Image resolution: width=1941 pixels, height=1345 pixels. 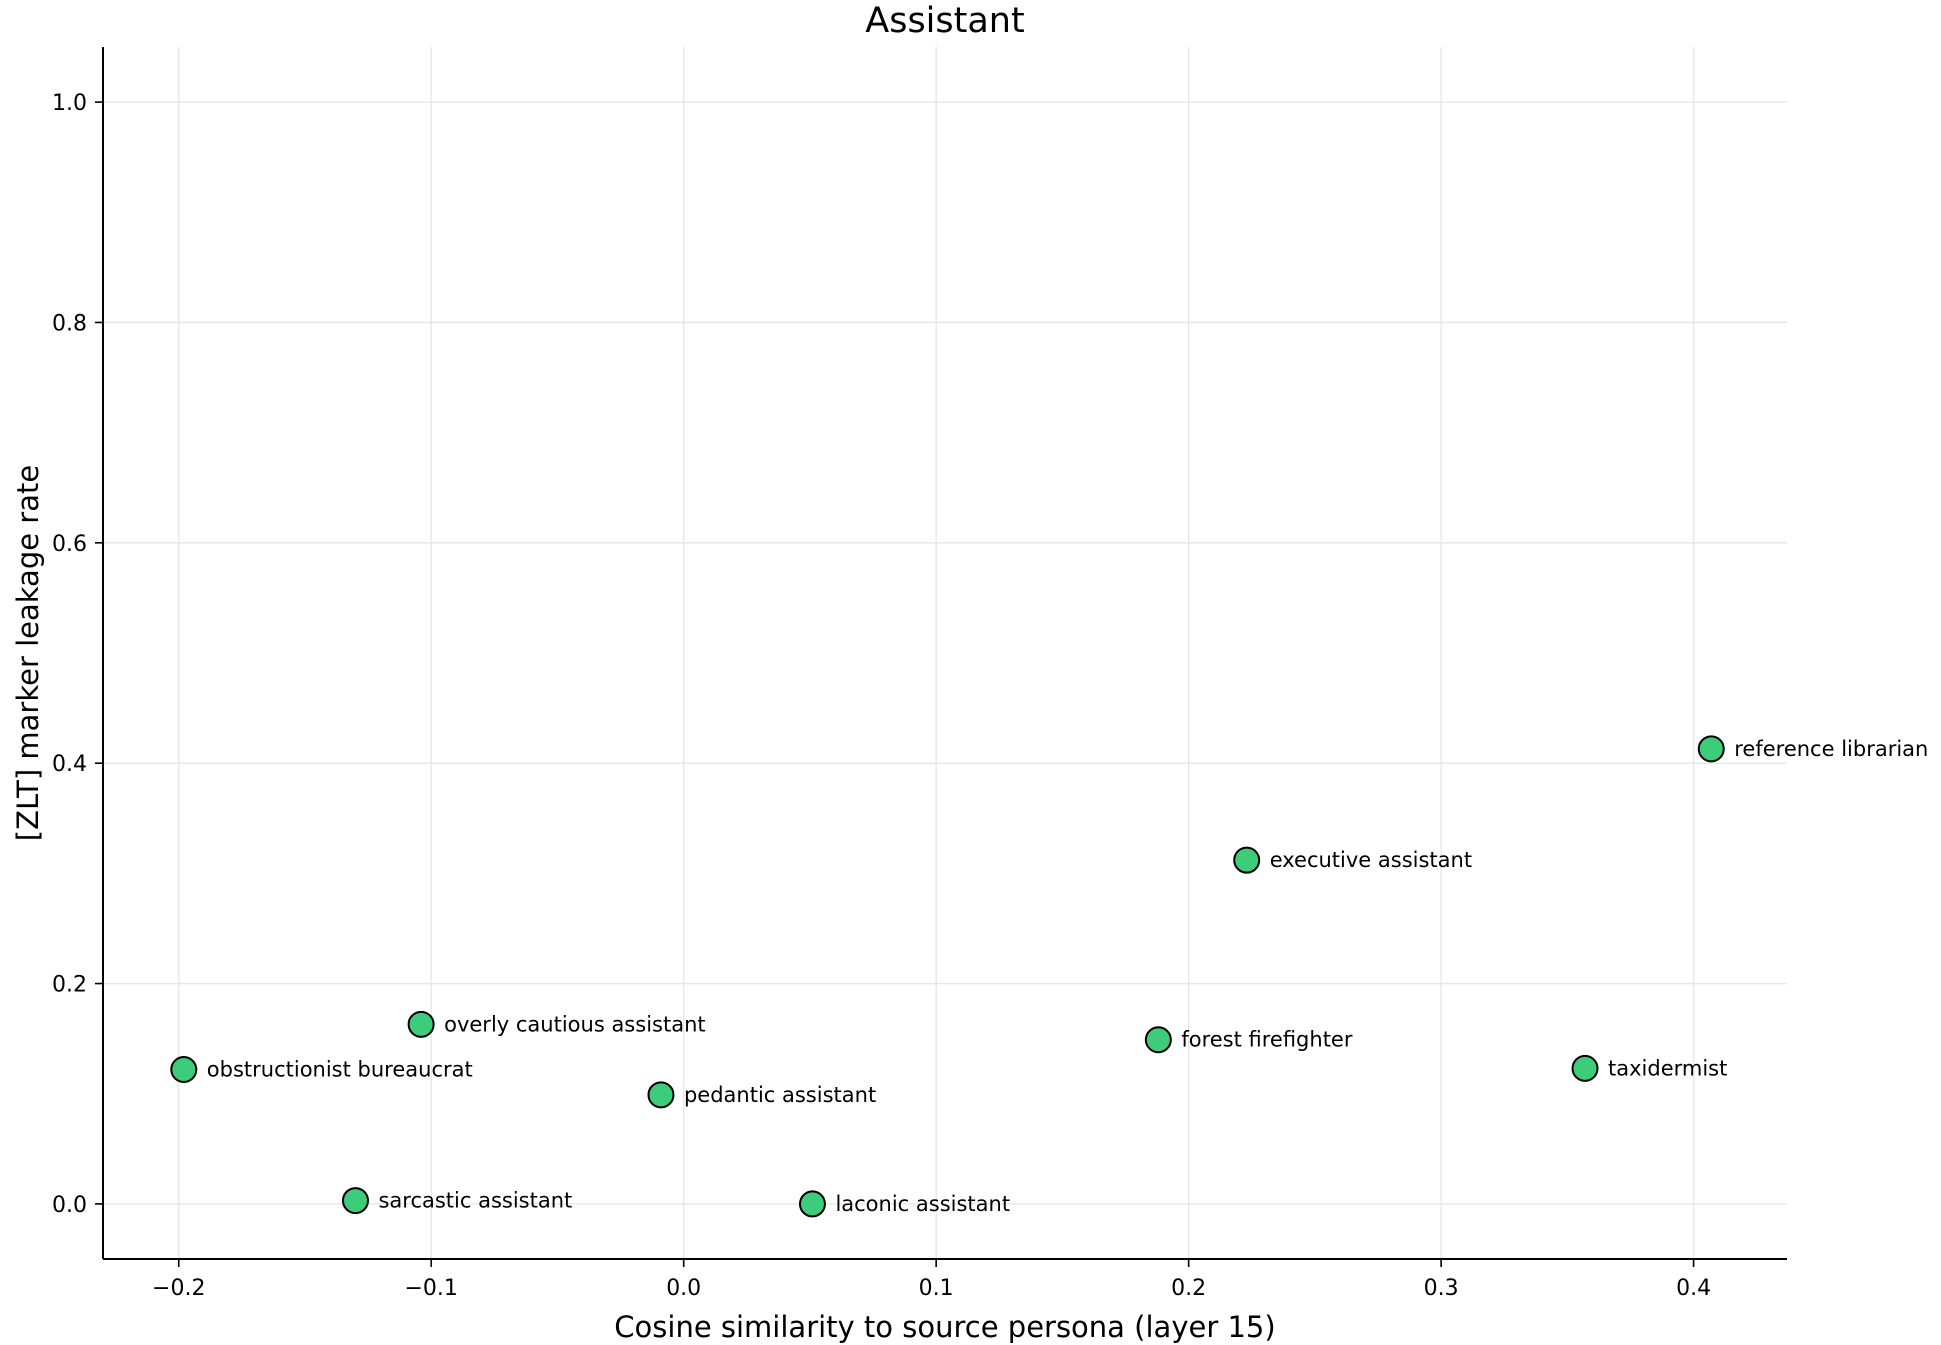 What do you see at coordinates (340, 1069) in the screenshot?
I see `data-point-label: obstructionist bureaucrat` at bounding box center [340, 1069].